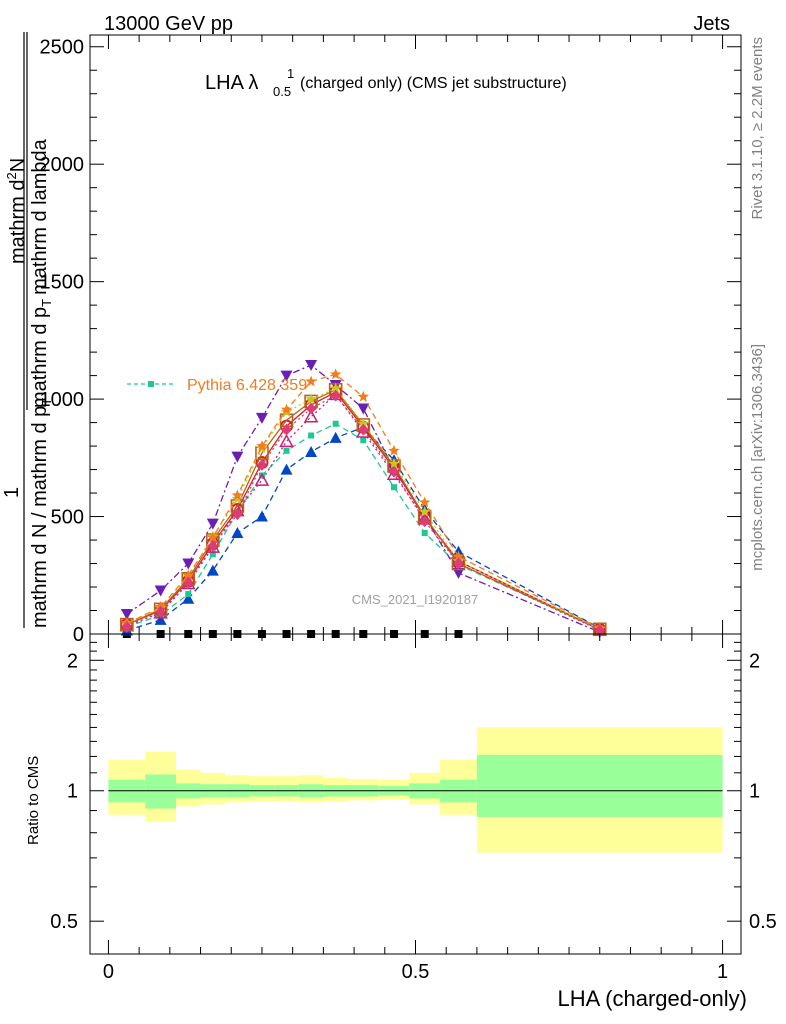  Describe the element at coordinates (41, 513) in the screenshot. I see `y-label-dndpt: mathrm d N / mathrm d pT` at that location.